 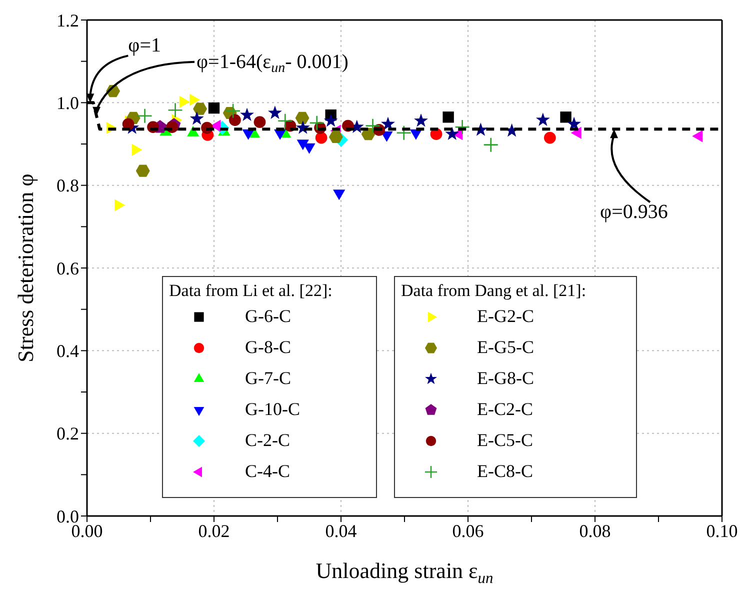 What do you see at coordinates (505, 440) in the screenshot?
I see `legend-label: E-C5-C` at bounding box center [505, 440].